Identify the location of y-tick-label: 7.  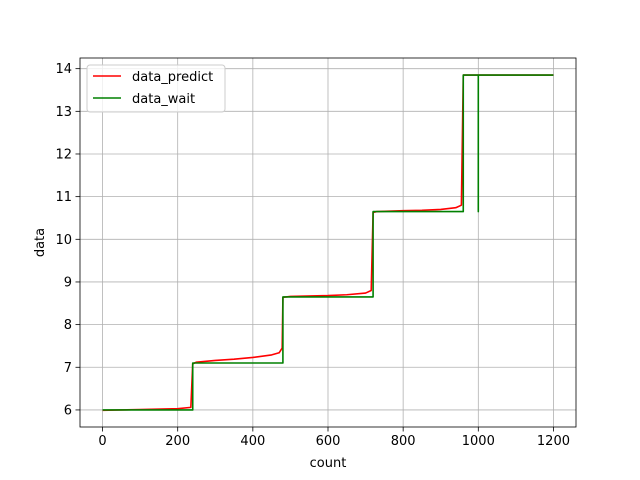
(68, 368).